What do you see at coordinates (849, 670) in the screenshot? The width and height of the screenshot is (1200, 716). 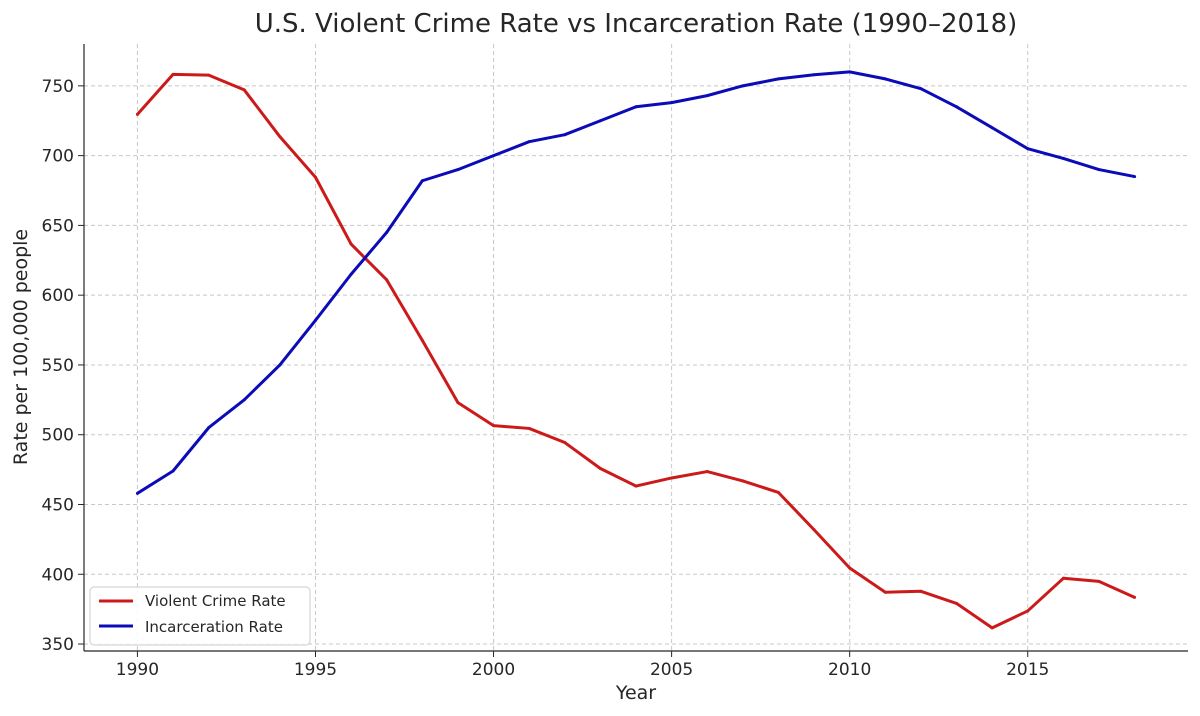 I see `x-tick-label: 2010` at bounding box center [849, 670].